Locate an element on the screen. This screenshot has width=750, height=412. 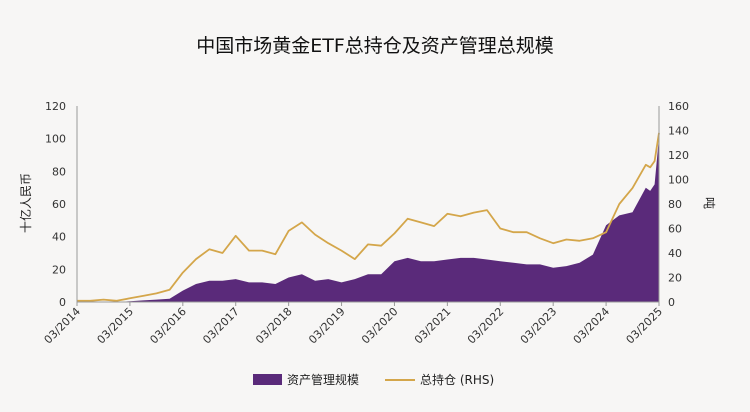
y-axis-left-label: 十亿人民币 is located at coordinates (25, 203).